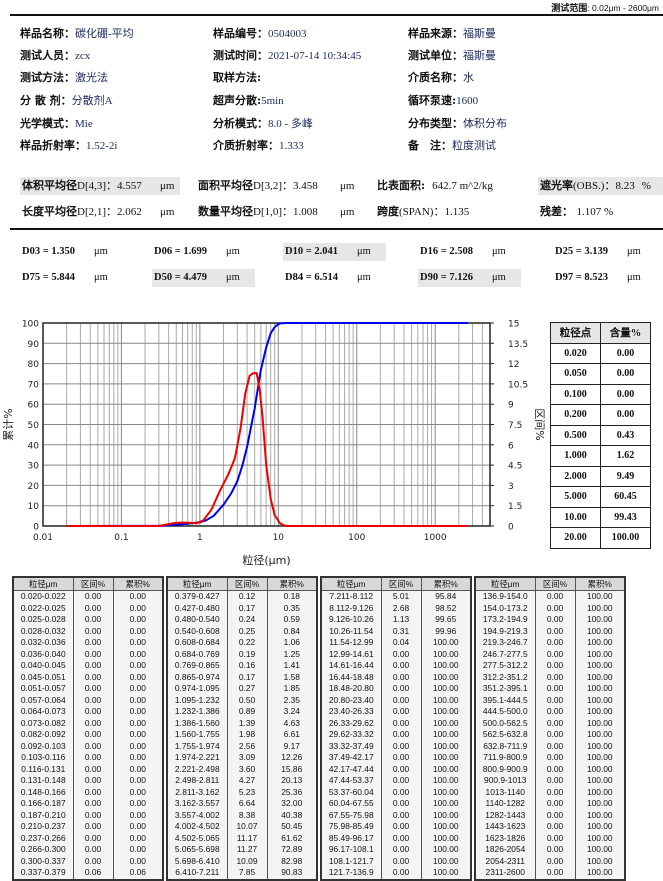  What do you see at coordinates (34, 385) in the screenshot?
I see `svg-text: 70` at bounding box center [34, 385].